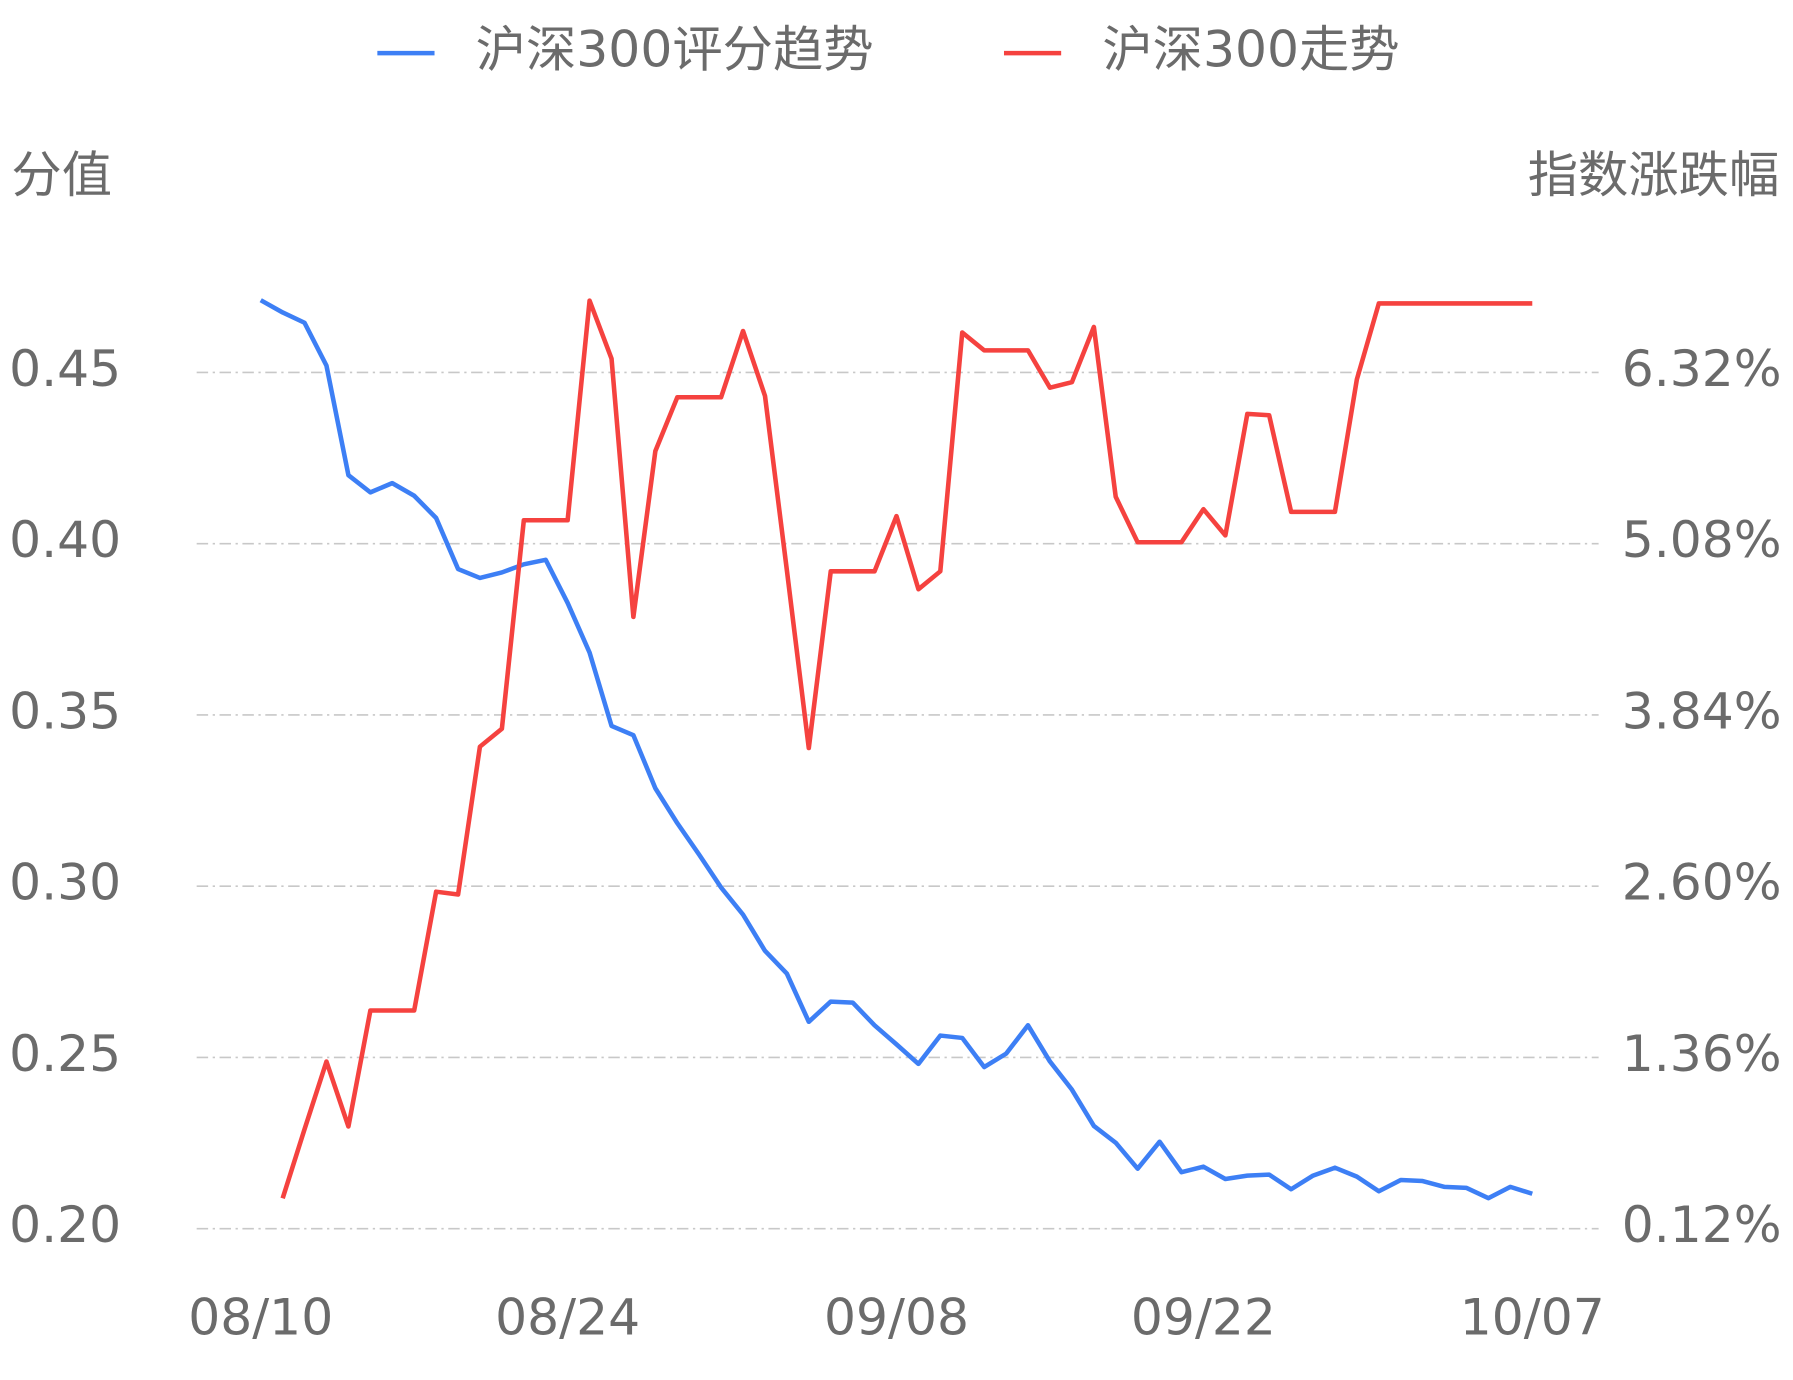 The width and height of the screenshot is (1793, 1380). Describe the element at coordinates (260, 1318) in the screenshot. I see `x-tick-label: 08/10` at that location.